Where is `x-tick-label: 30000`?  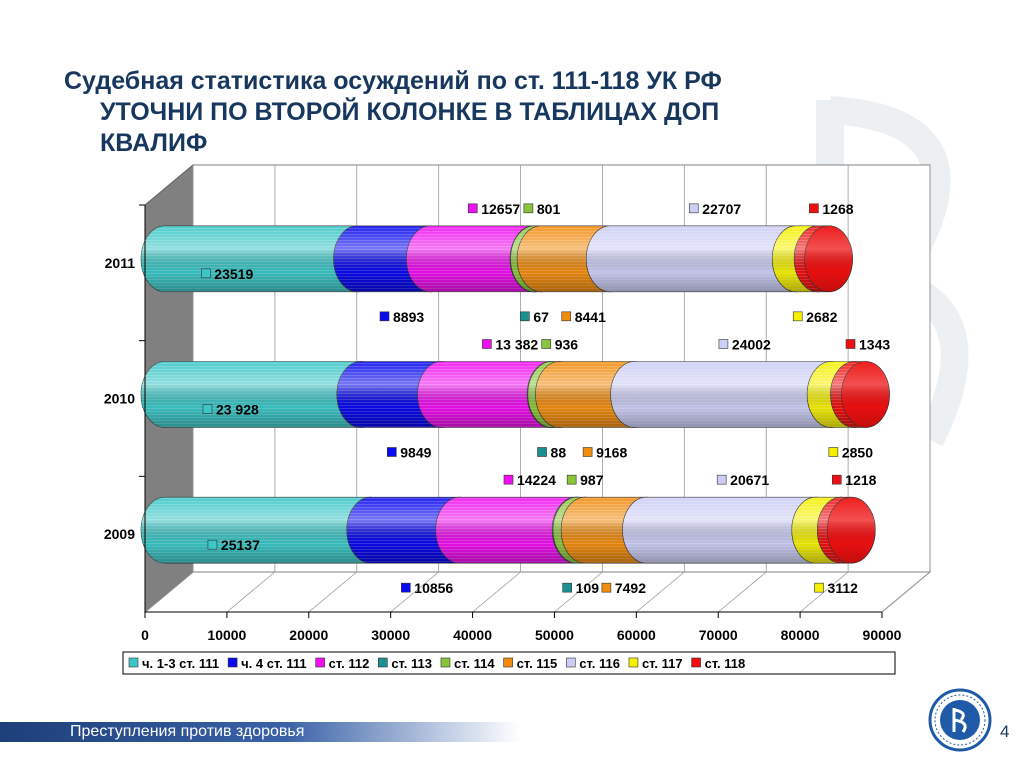 x-tick-label: 30000 is located at coordinates (390, 635).